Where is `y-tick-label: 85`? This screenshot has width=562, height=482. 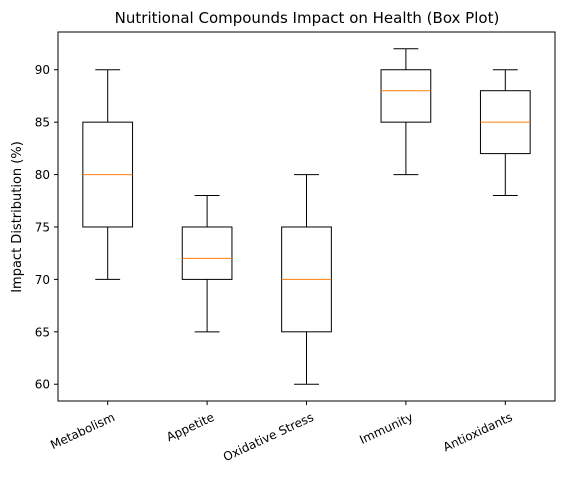
y-tick-label: 85 is located at coordinates (42, 123).